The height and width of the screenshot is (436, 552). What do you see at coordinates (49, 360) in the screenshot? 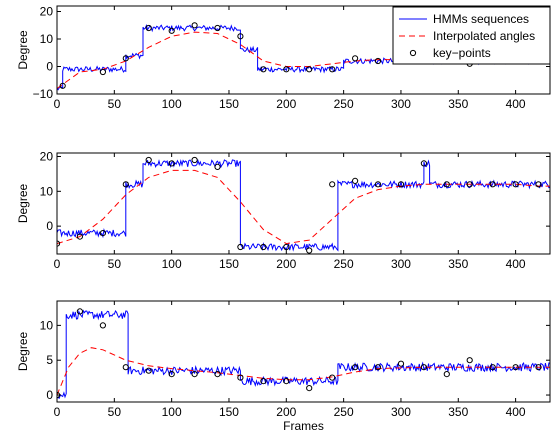
I see `y-tick-label: 5` at bounding box center [49, 360].